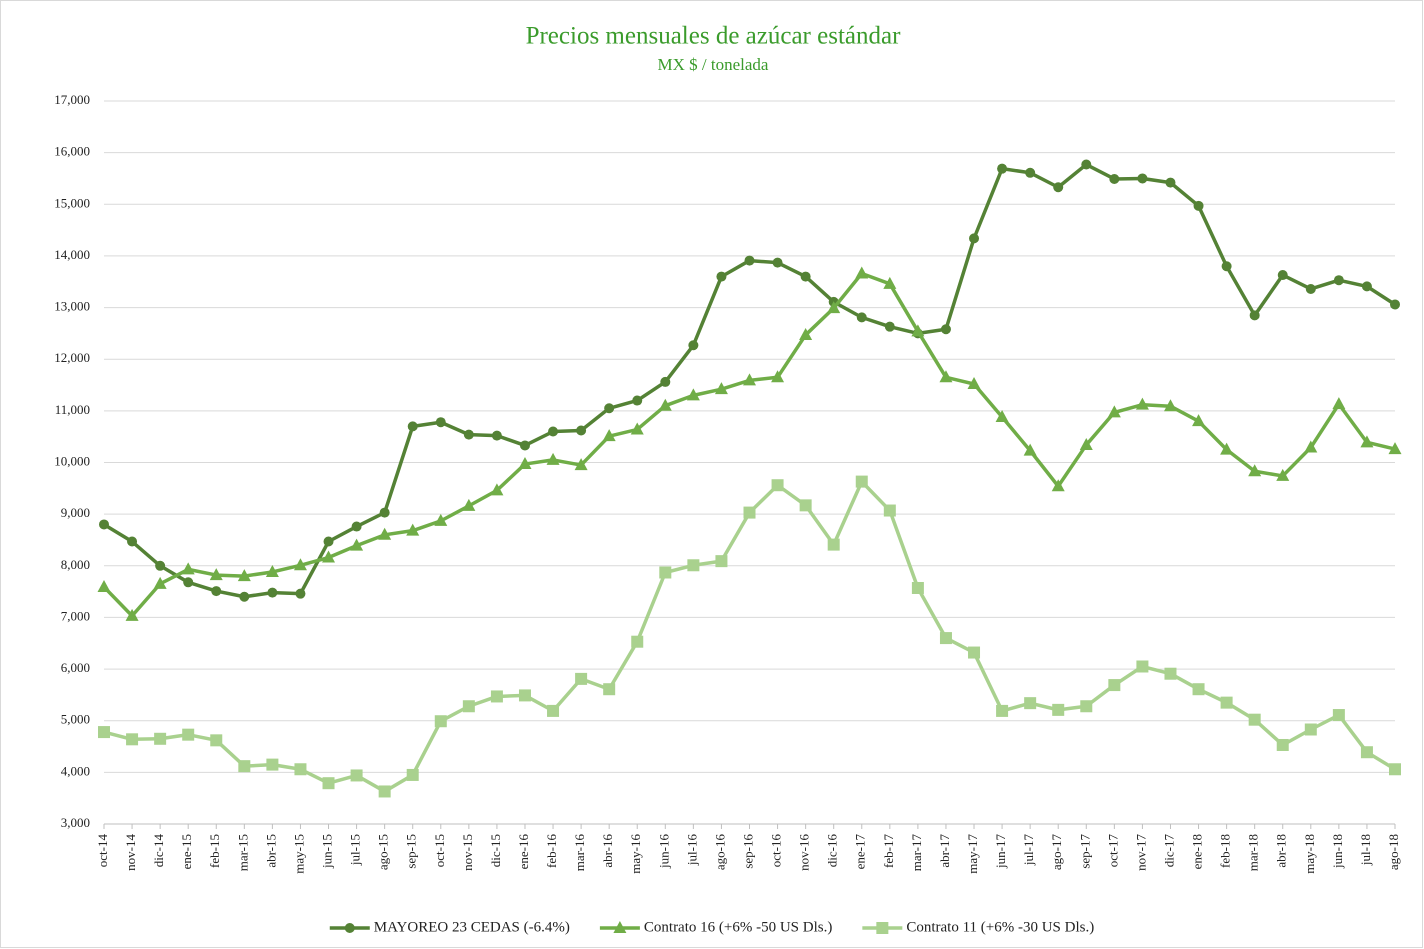 The width and height of the screenshot is (1424, 949). I want to click on x-tick-label: sep-17, so click(1084, 851).